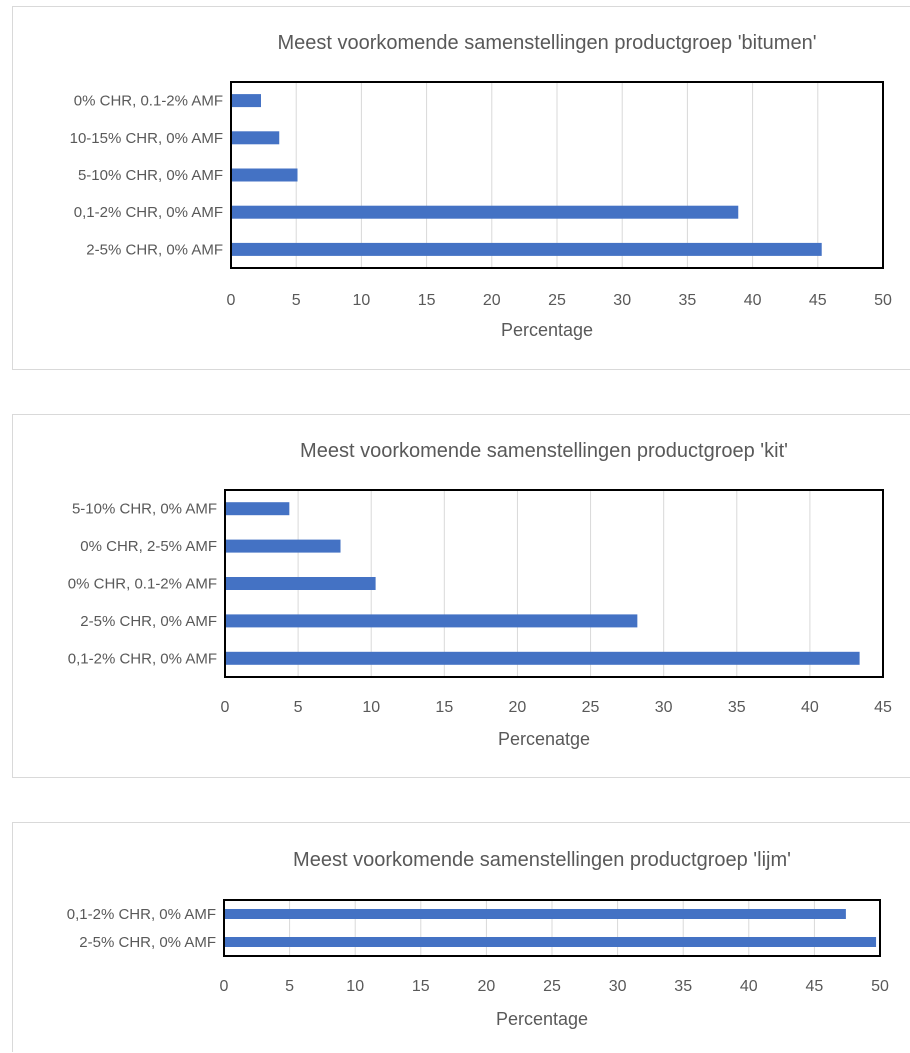 The width and height of the screenshot is (910, 1053). What do you see at coordinates (544, 739) in the screenshot?
I see `x-axis-label: Percenatge` at bounding box center [544, 739].